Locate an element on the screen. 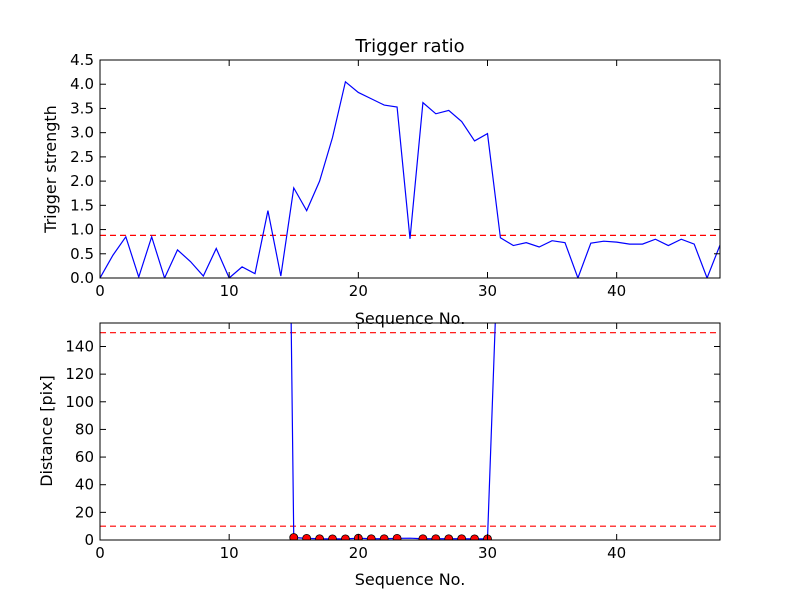 The image size is (800, 600). top-x-tick-label: 40 is located at coordinates (616, 291).